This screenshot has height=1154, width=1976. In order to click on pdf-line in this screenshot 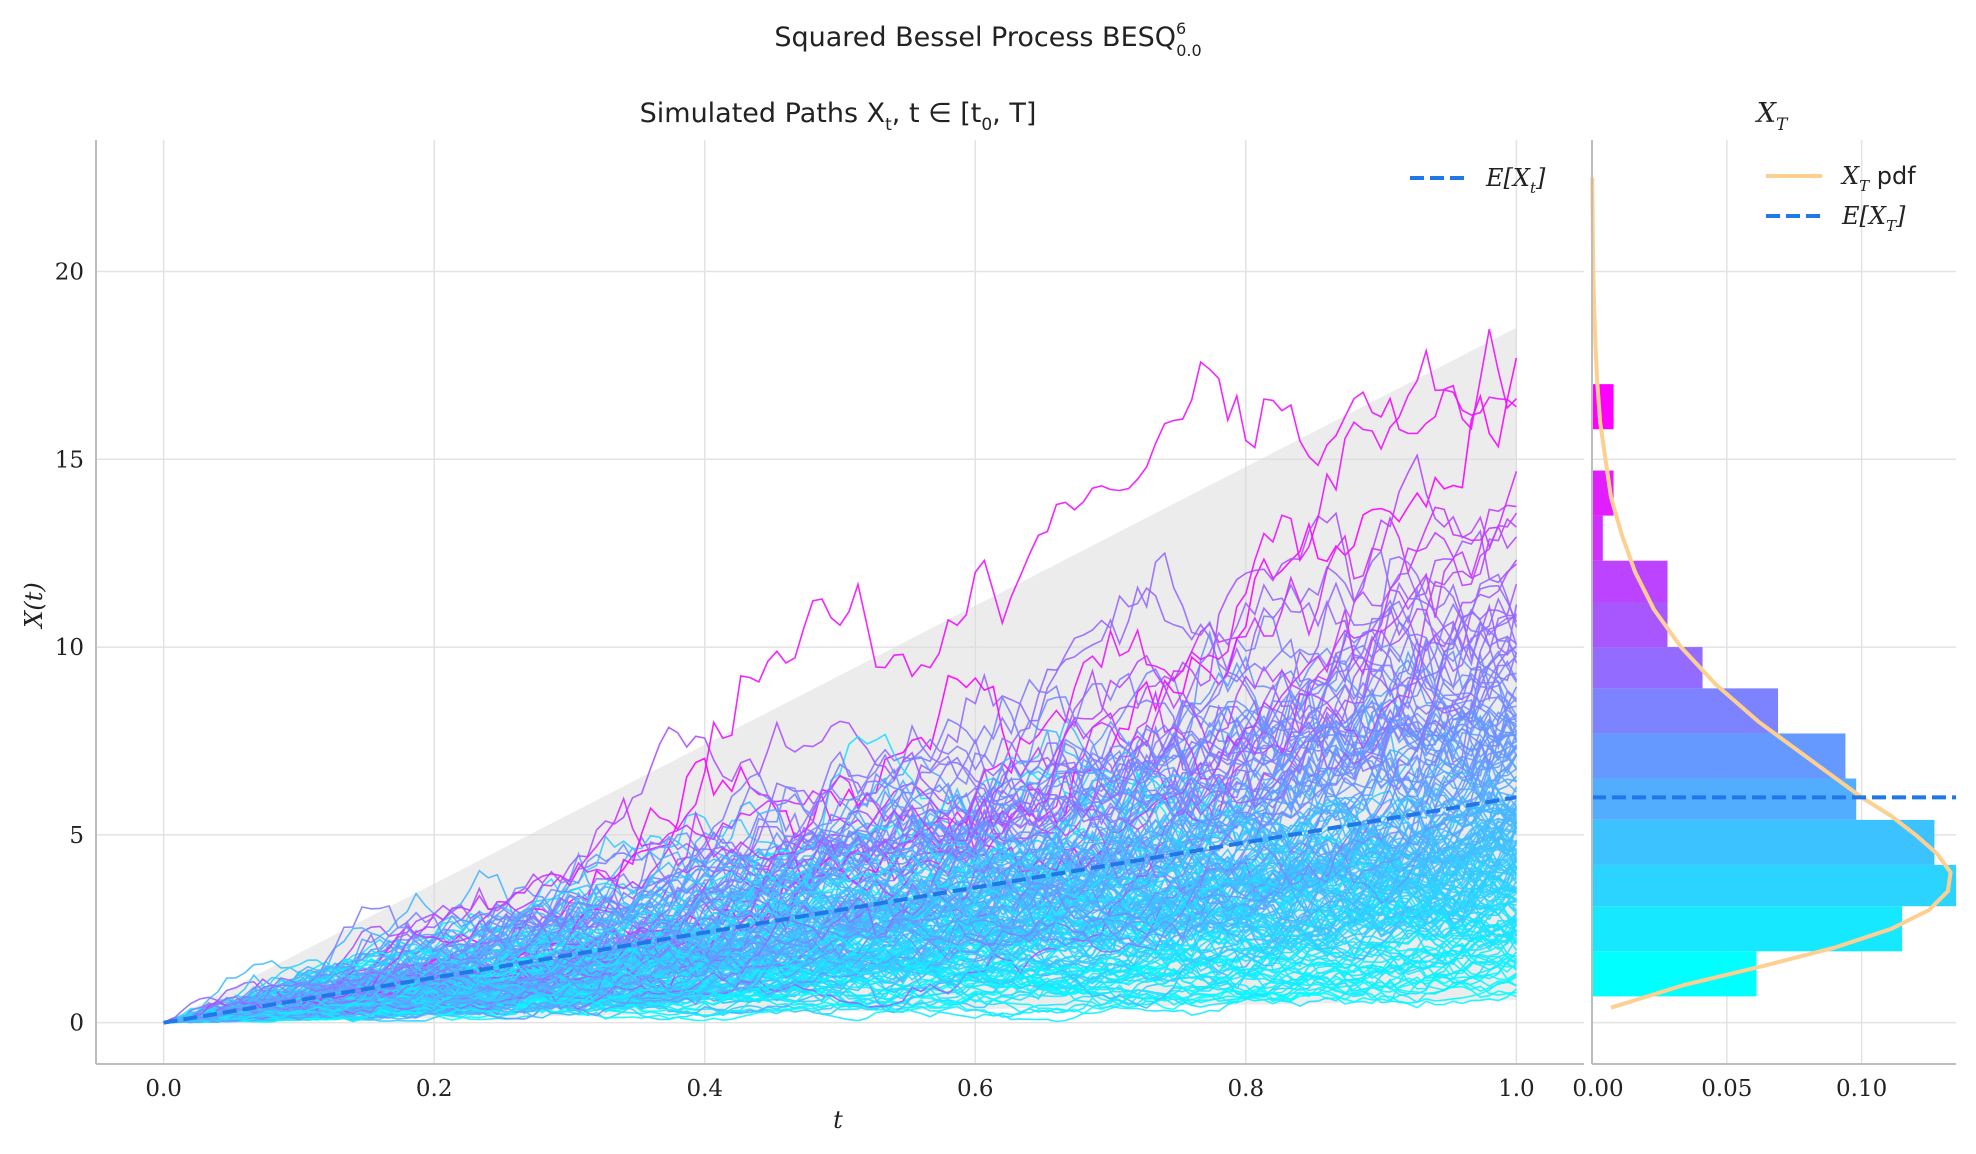, I will do `click(1771, 593)`.